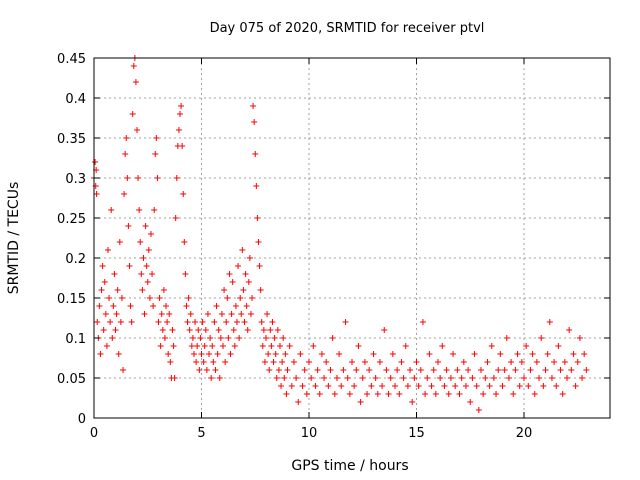 The image size is (640, 480). I want to click on y-tick-label: 0.3, so click(75, 179).